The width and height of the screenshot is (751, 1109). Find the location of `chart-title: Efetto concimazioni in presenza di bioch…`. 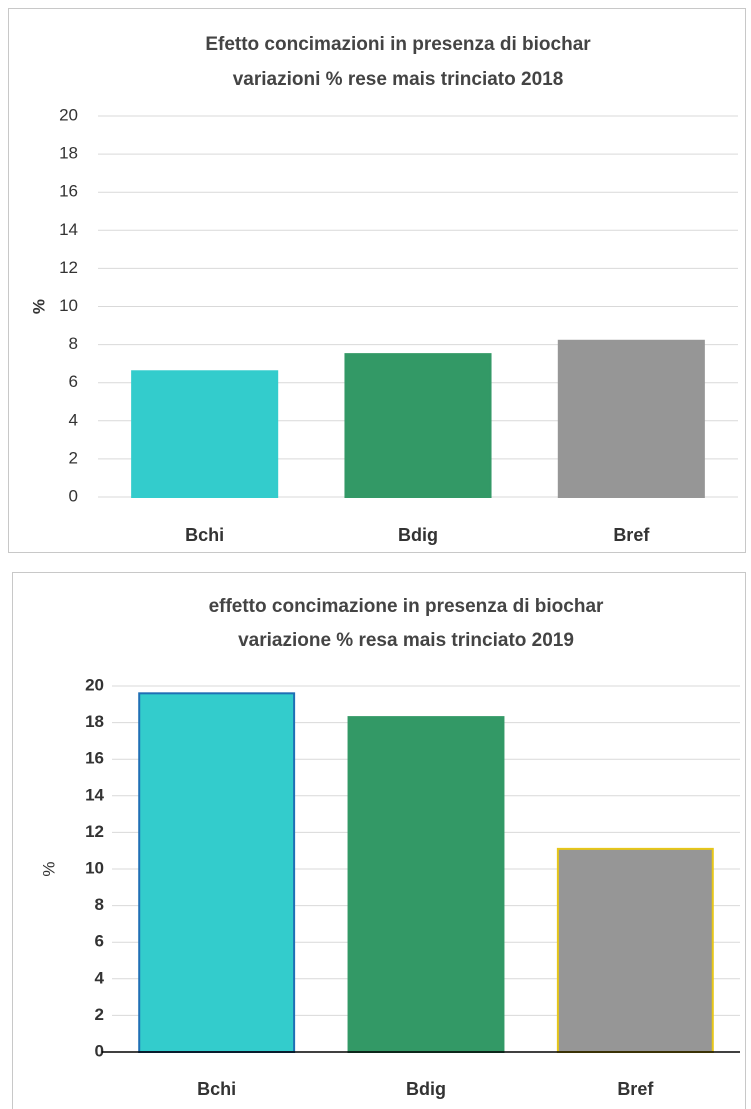

chart-title: Efetto concimazioni in presenza di bioch… is located at coordinates (398, 44).